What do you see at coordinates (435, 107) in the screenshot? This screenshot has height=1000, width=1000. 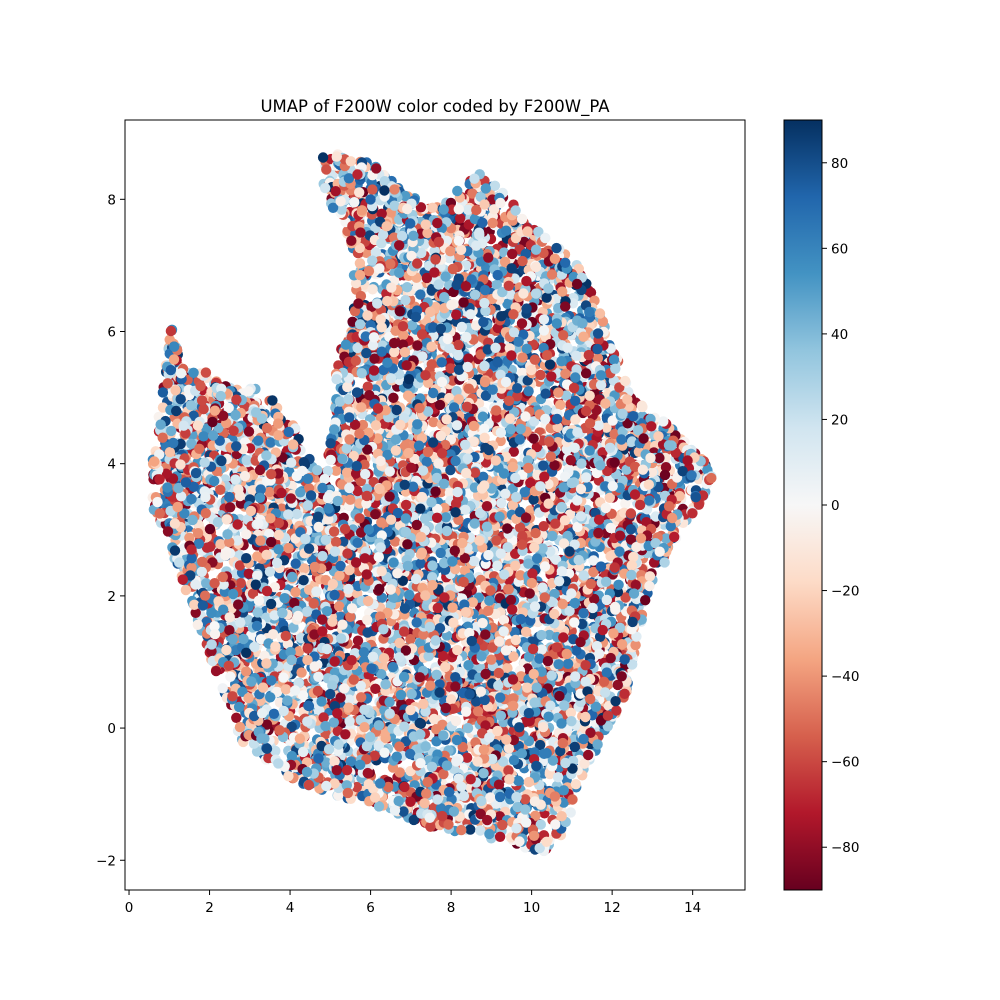 I see `chart-title: UMAP of F200W color coded by F200W_PA` at bounding box center [435, 107].